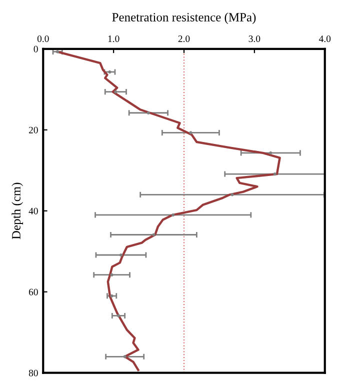  Describe the element at coordinates (17, 211) in the screenshot. I see `y-axis-title: Depth (cm)` at that location.